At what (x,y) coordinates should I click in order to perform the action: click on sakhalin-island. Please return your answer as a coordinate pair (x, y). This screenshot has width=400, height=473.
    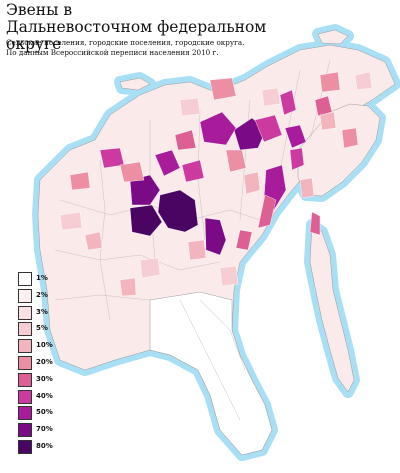
    Looking at the image, I should click on (332, 308).